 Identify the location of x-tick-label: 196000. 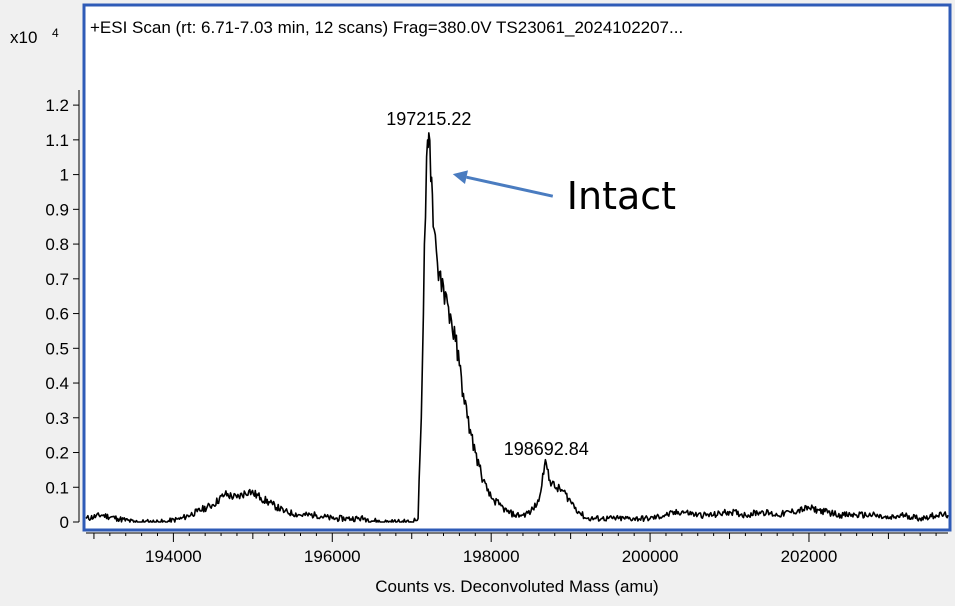
(332, 556).